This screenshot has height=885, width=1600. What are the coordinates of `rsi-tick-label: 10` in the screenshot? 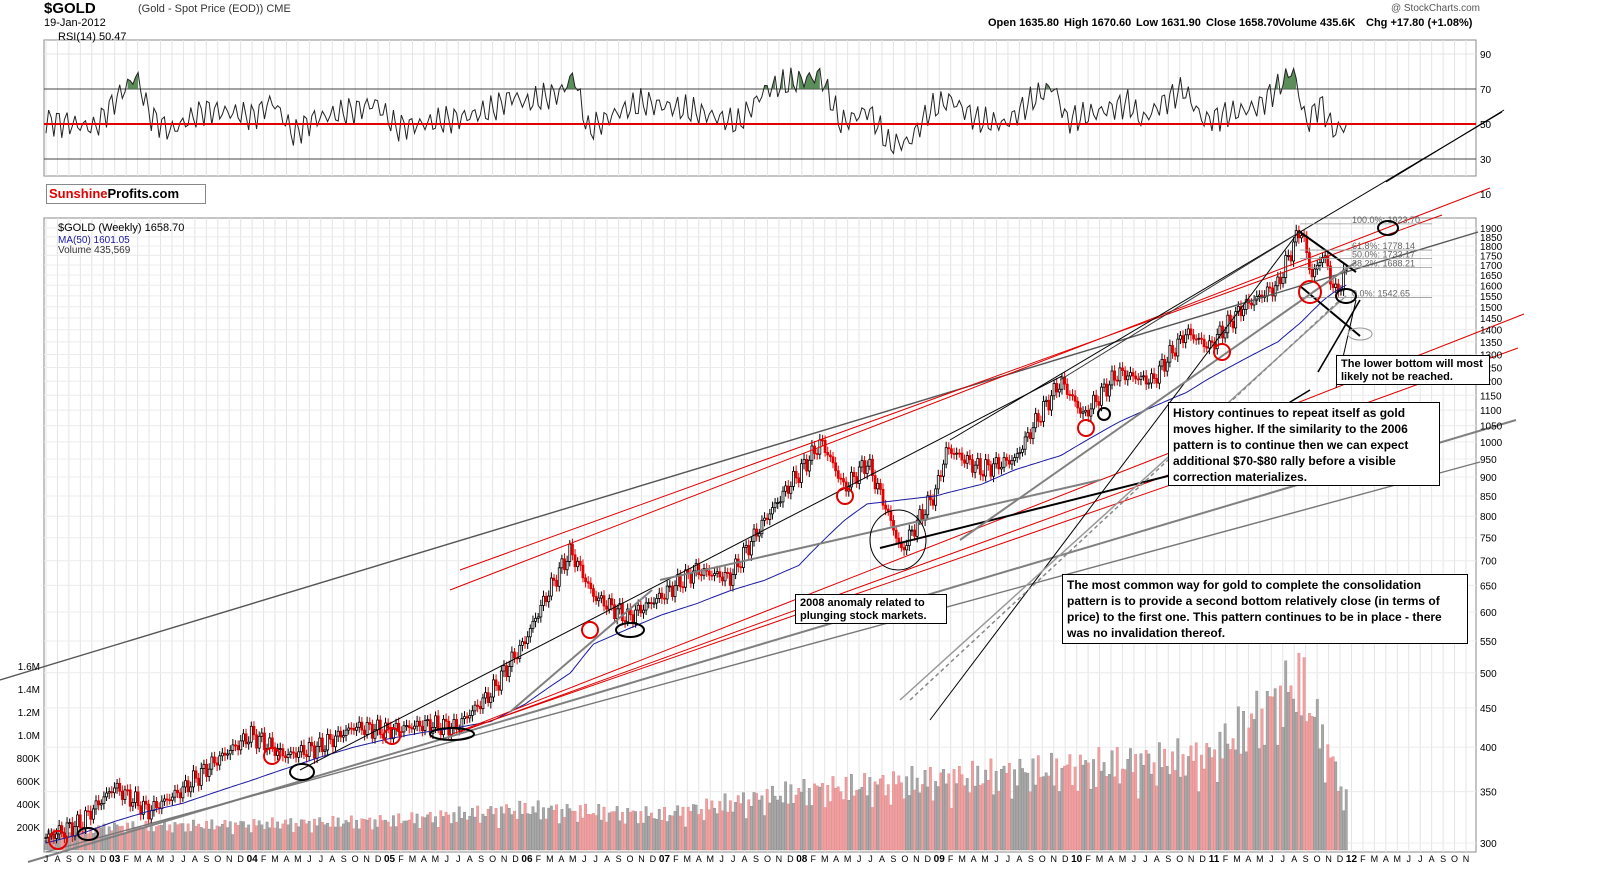 It's located at (1486, 195).